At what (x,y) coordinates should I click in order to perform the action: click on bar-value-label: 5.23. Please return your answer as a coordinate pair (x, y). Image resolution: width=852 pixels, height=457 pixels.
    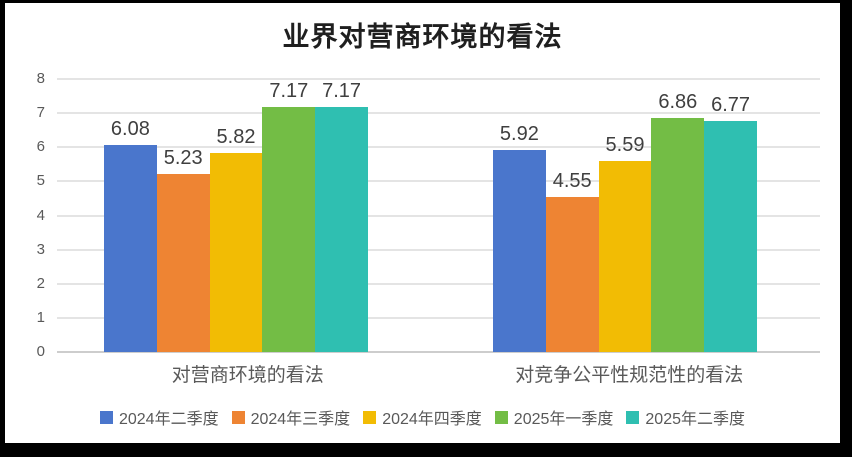
    Looking at the image, I should click on (183, 157).